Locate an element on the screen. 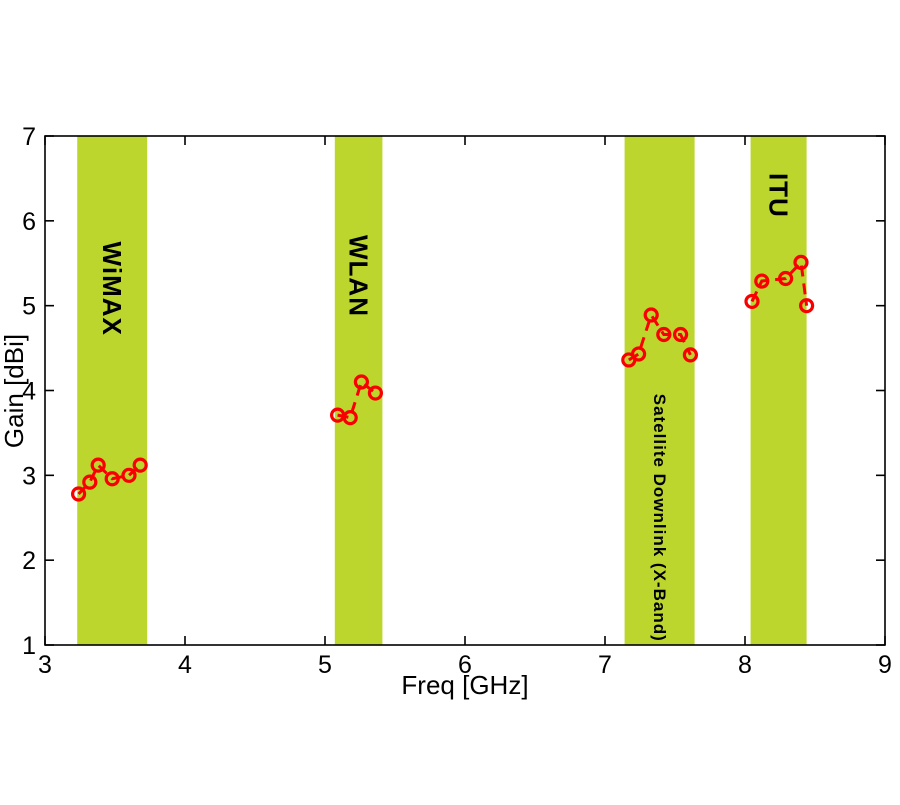 This screenshot has height=805, width=900. x-tick-label: 6 is located at coordinates (465, 665).